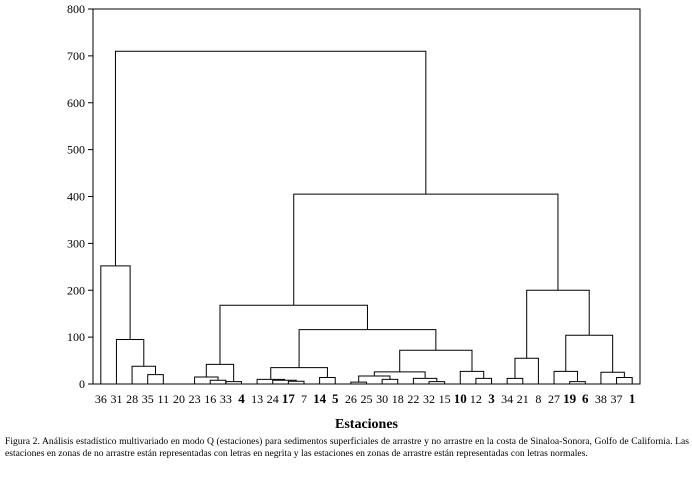 The width and height of the screenshot is (692, 479). I want to click on leaf-label: 3, so click(491, 398).